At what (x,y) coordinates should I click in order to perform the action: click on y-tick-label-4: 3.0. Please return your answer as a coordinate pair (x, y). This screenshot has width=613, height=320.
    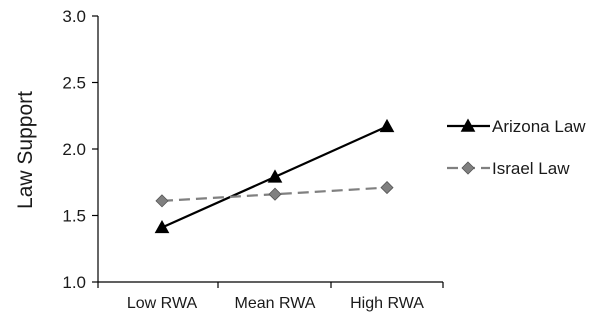
    Looking at the image, I should click on (74, 16).